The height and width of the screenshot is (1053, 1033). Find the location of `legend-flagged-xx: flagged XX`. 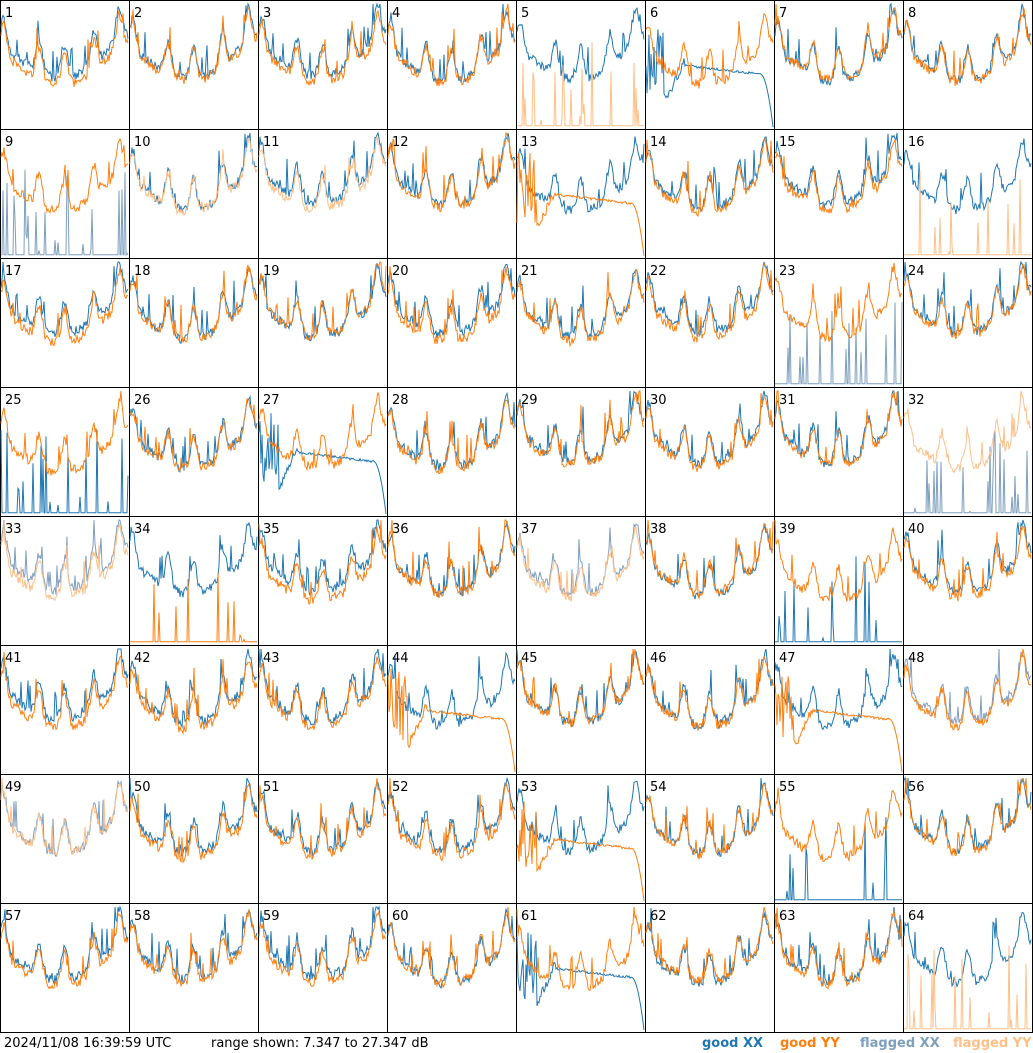

legend-flagged-xx: flagged XX is located at coordinates (900, 1043).